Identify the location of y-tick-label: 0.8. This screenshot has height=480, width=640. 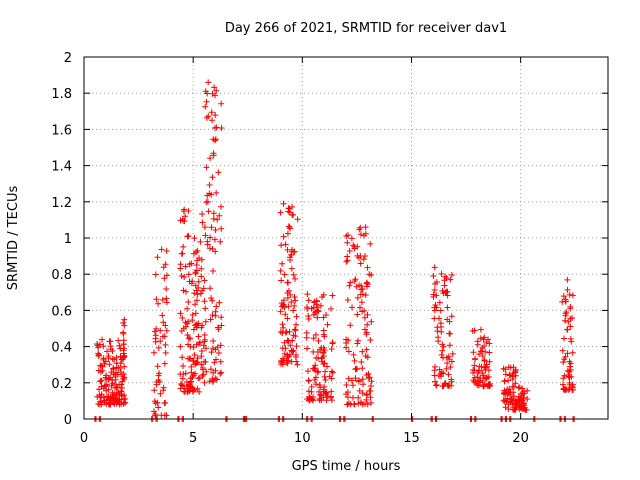
(61, 275).